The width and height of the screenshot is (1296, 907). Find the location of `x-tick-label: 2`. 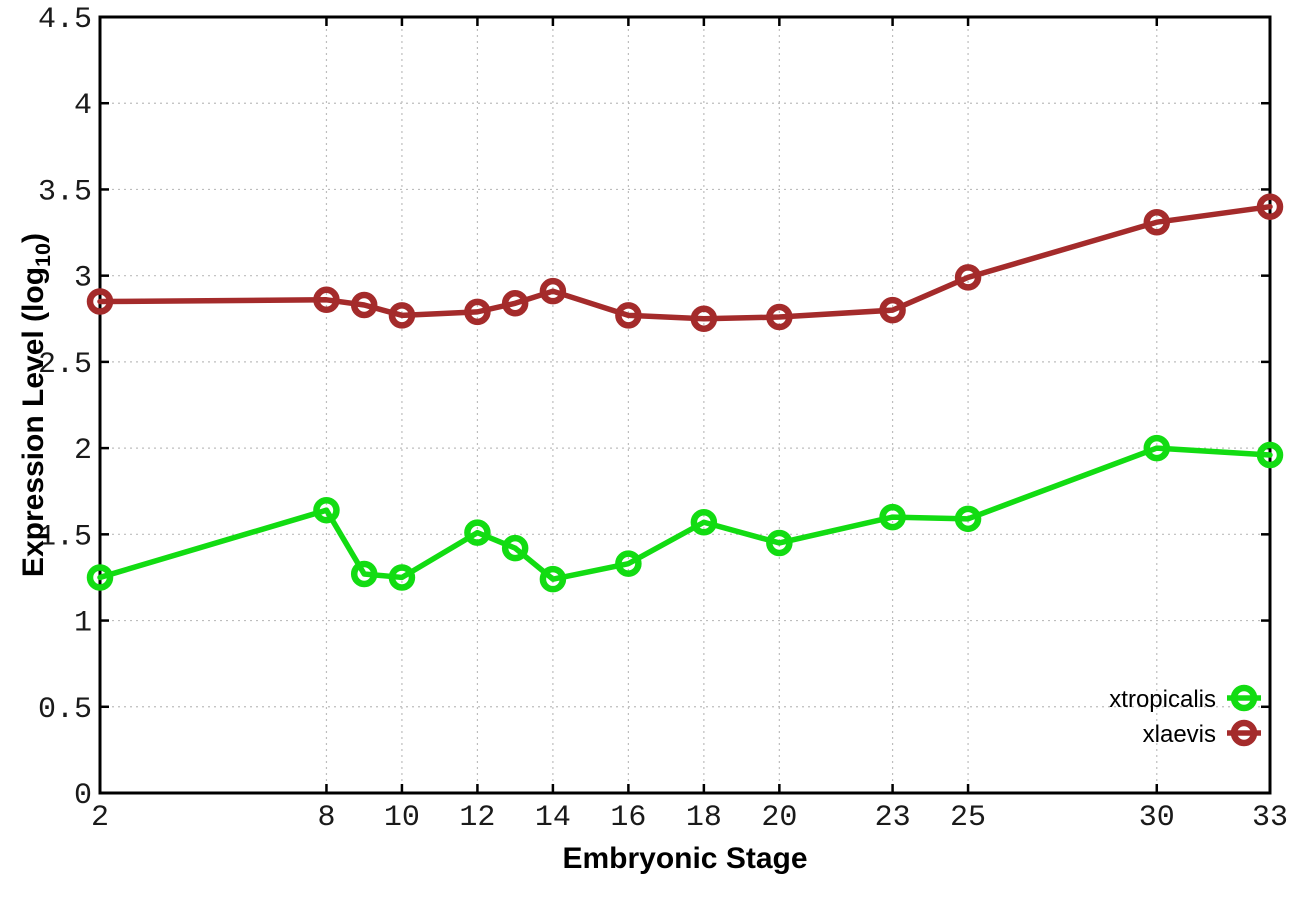

x-tick-label: 2 is located at coordinates (100, 818).